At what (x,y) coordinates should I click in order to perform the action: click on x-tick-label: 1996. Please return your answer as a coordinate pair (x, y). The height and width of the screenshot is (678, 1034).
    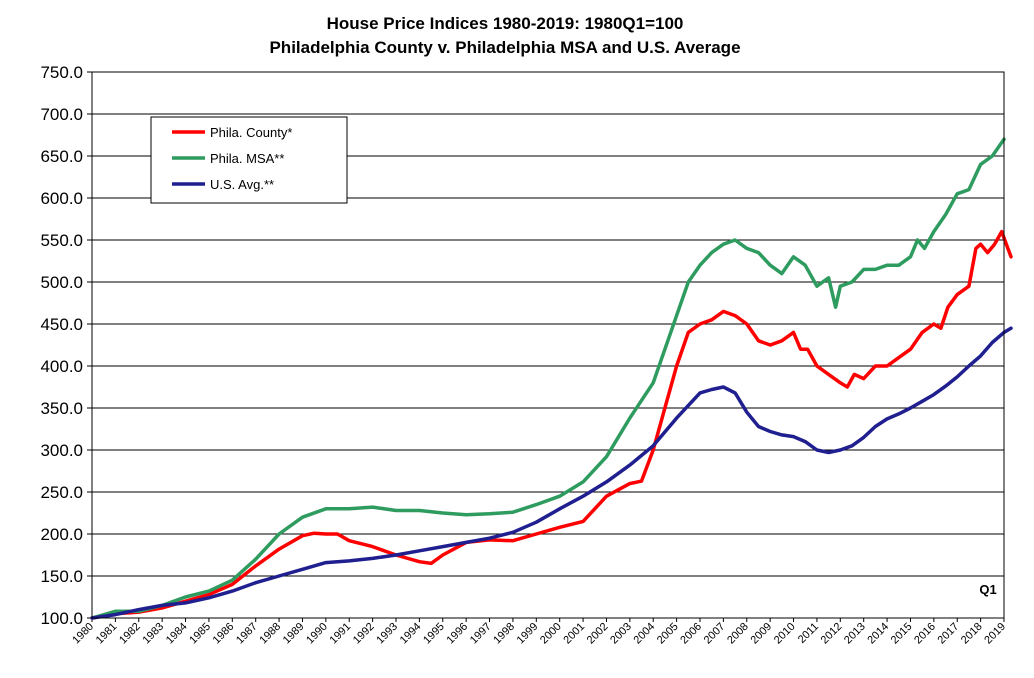
    Looking at the image, I should click on (457, 634).